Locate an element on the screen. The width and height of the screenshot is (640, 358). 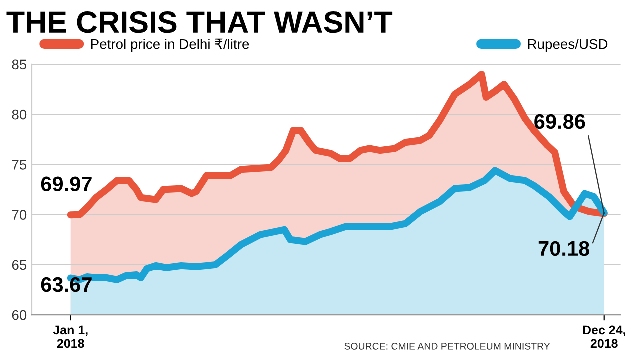
y-tick-label: 80 is located at coordinates (19, 115).